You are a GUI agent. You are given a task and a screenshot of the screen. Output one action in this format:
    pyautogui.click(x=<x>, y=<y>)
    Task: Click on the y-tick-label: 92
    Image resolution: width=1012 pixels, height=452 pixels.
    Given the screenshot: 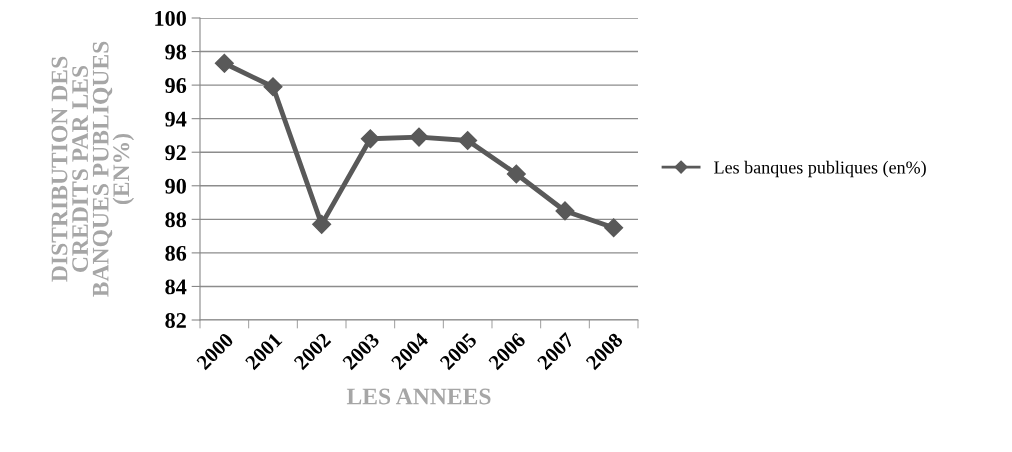 What is the action you would take?
    pyautogui.click(x=175, y=153)
    